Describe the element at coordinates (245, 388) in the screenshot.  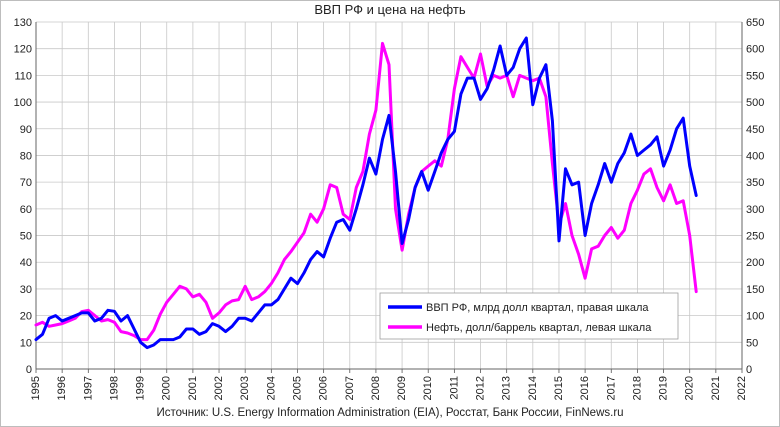
I see `x-tick-label: 2003` at that location.